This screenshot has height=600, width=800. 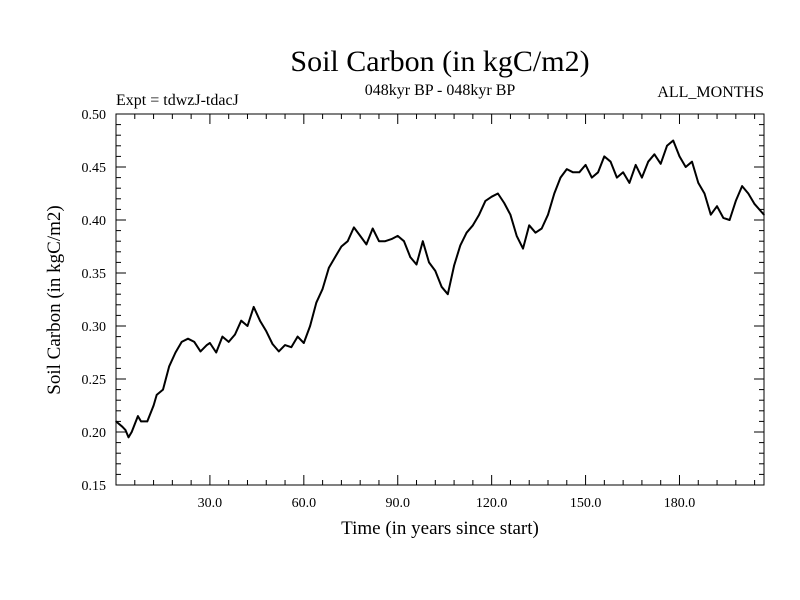 What do you see at coordinates (440, 90) in the screenshot?
I see `period-label: 048kyr BP - 048kyr BP` at bounding box center [440, 90].